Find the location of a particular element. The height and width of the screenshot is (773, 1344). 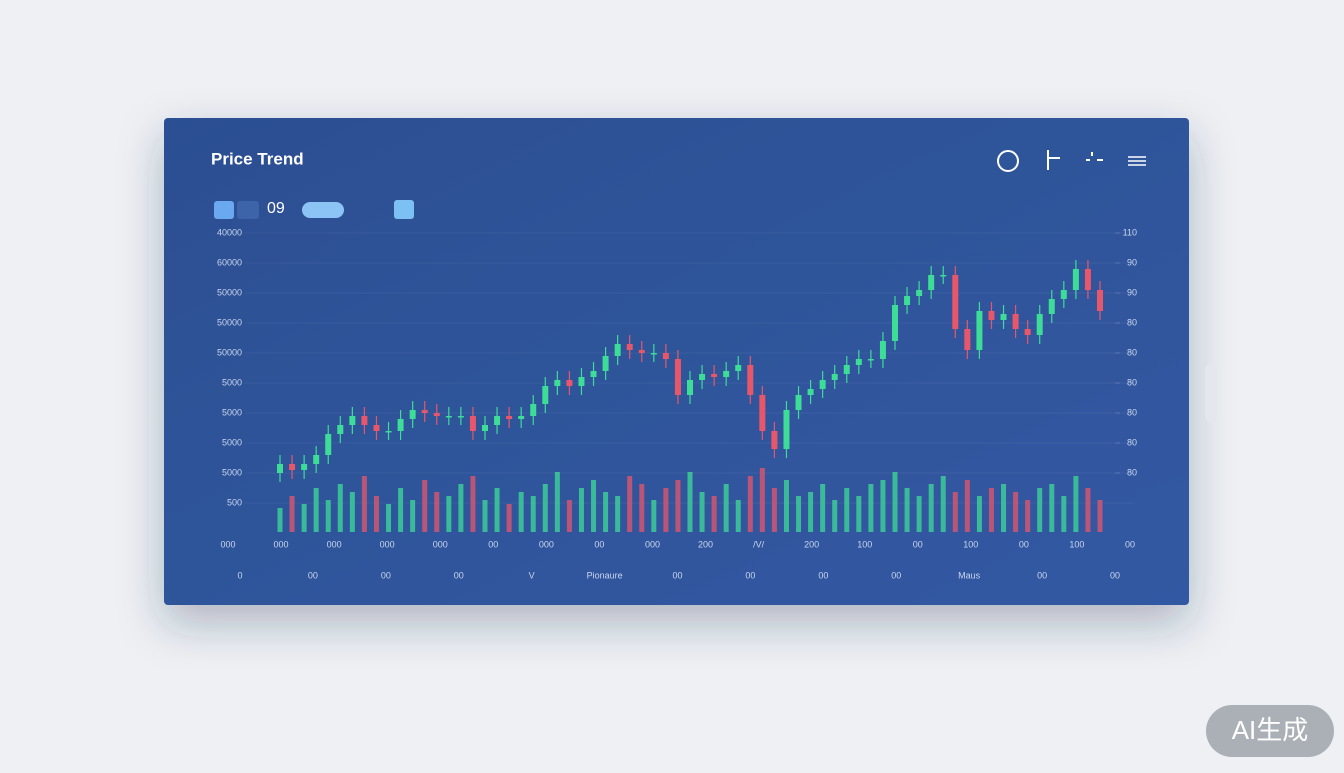

chart-title: Price Trend is located at coordinates (257, 158).